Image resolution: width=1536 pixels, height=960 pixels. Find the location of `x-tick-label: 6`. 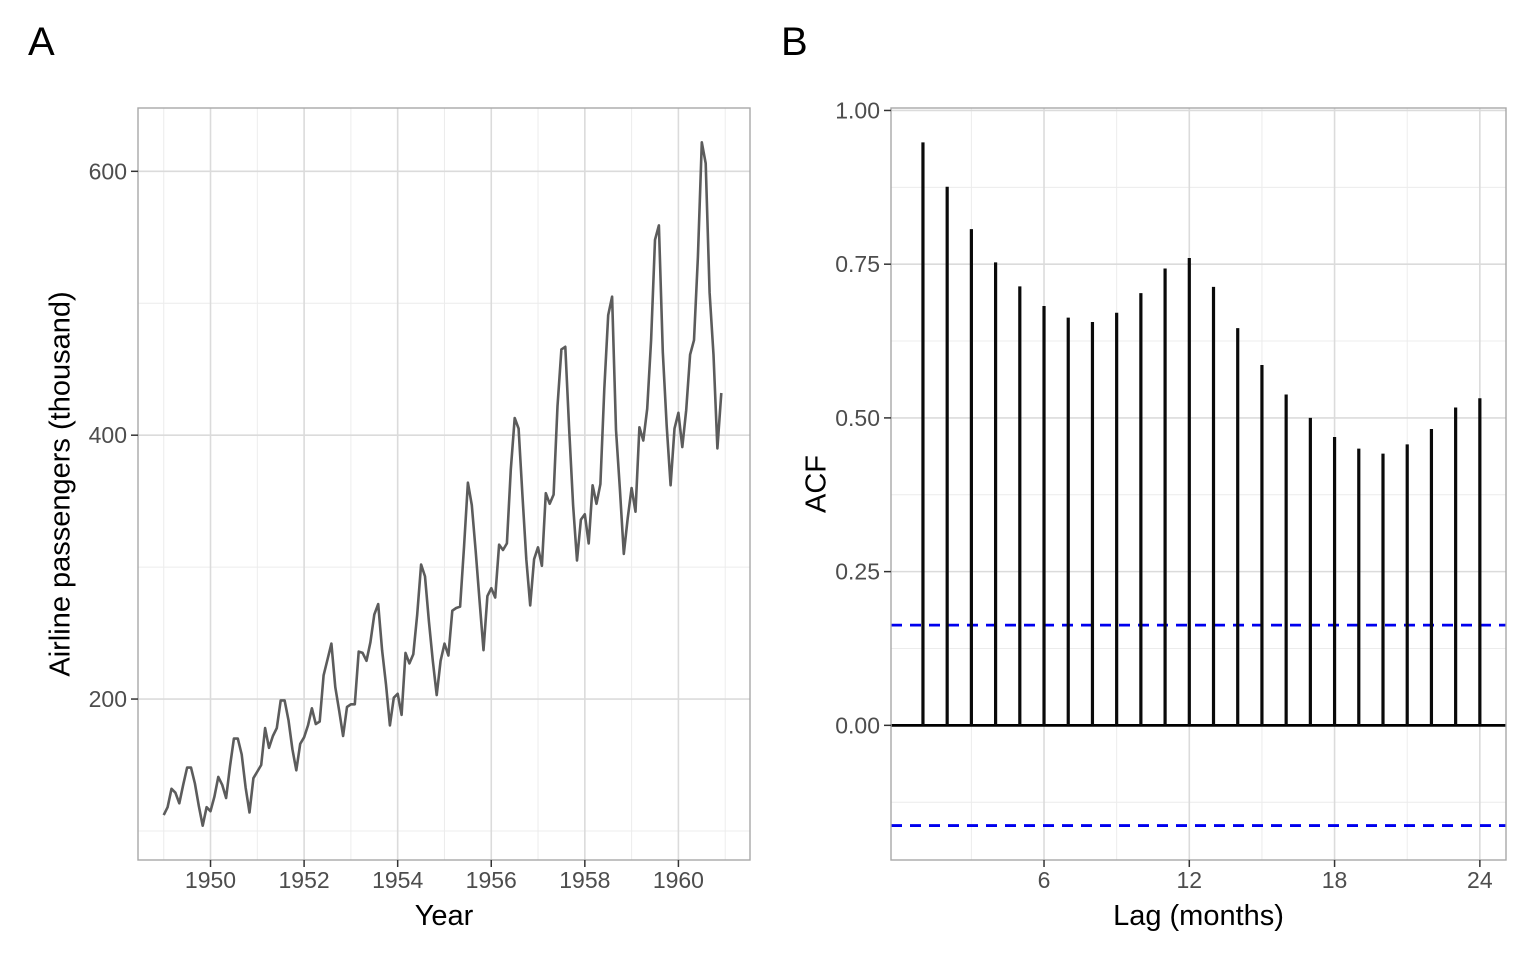

x-tick-label: 6 is located at coordinates (1044, 880).